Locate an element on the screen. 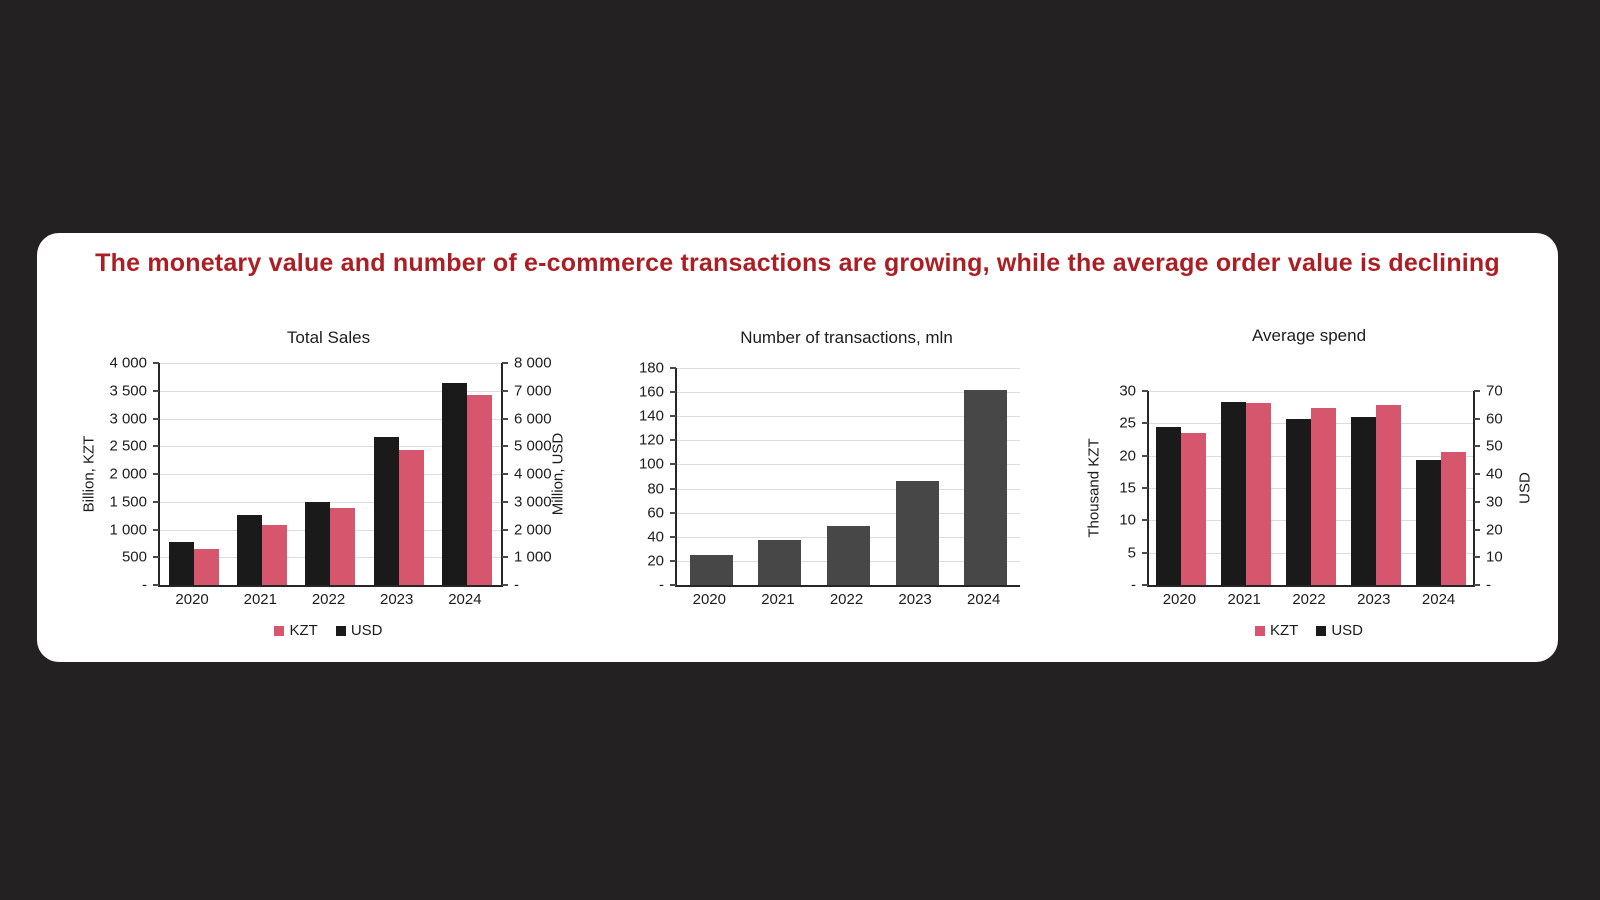  bar-transactions-2023 is located at coordinates (917, 533).